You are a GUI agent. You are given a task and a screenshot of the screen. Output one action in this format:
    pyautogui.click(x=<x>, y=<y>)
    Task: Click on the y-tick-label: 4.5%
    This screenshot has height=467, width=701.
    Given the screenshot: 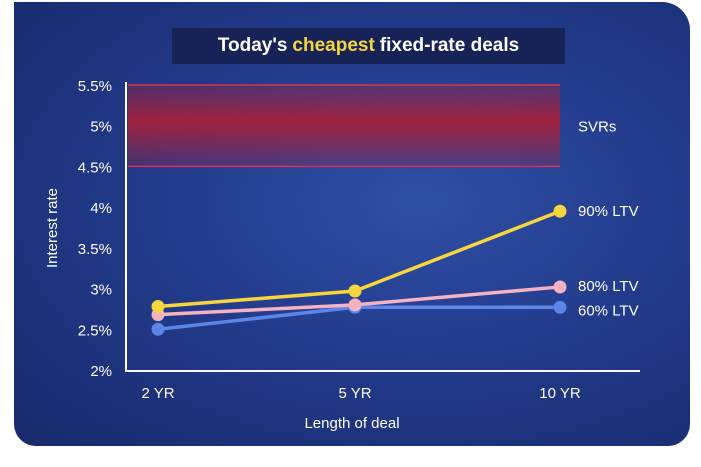 What is the action you would take?
    pyautogui.click(x=95, y=167)
    